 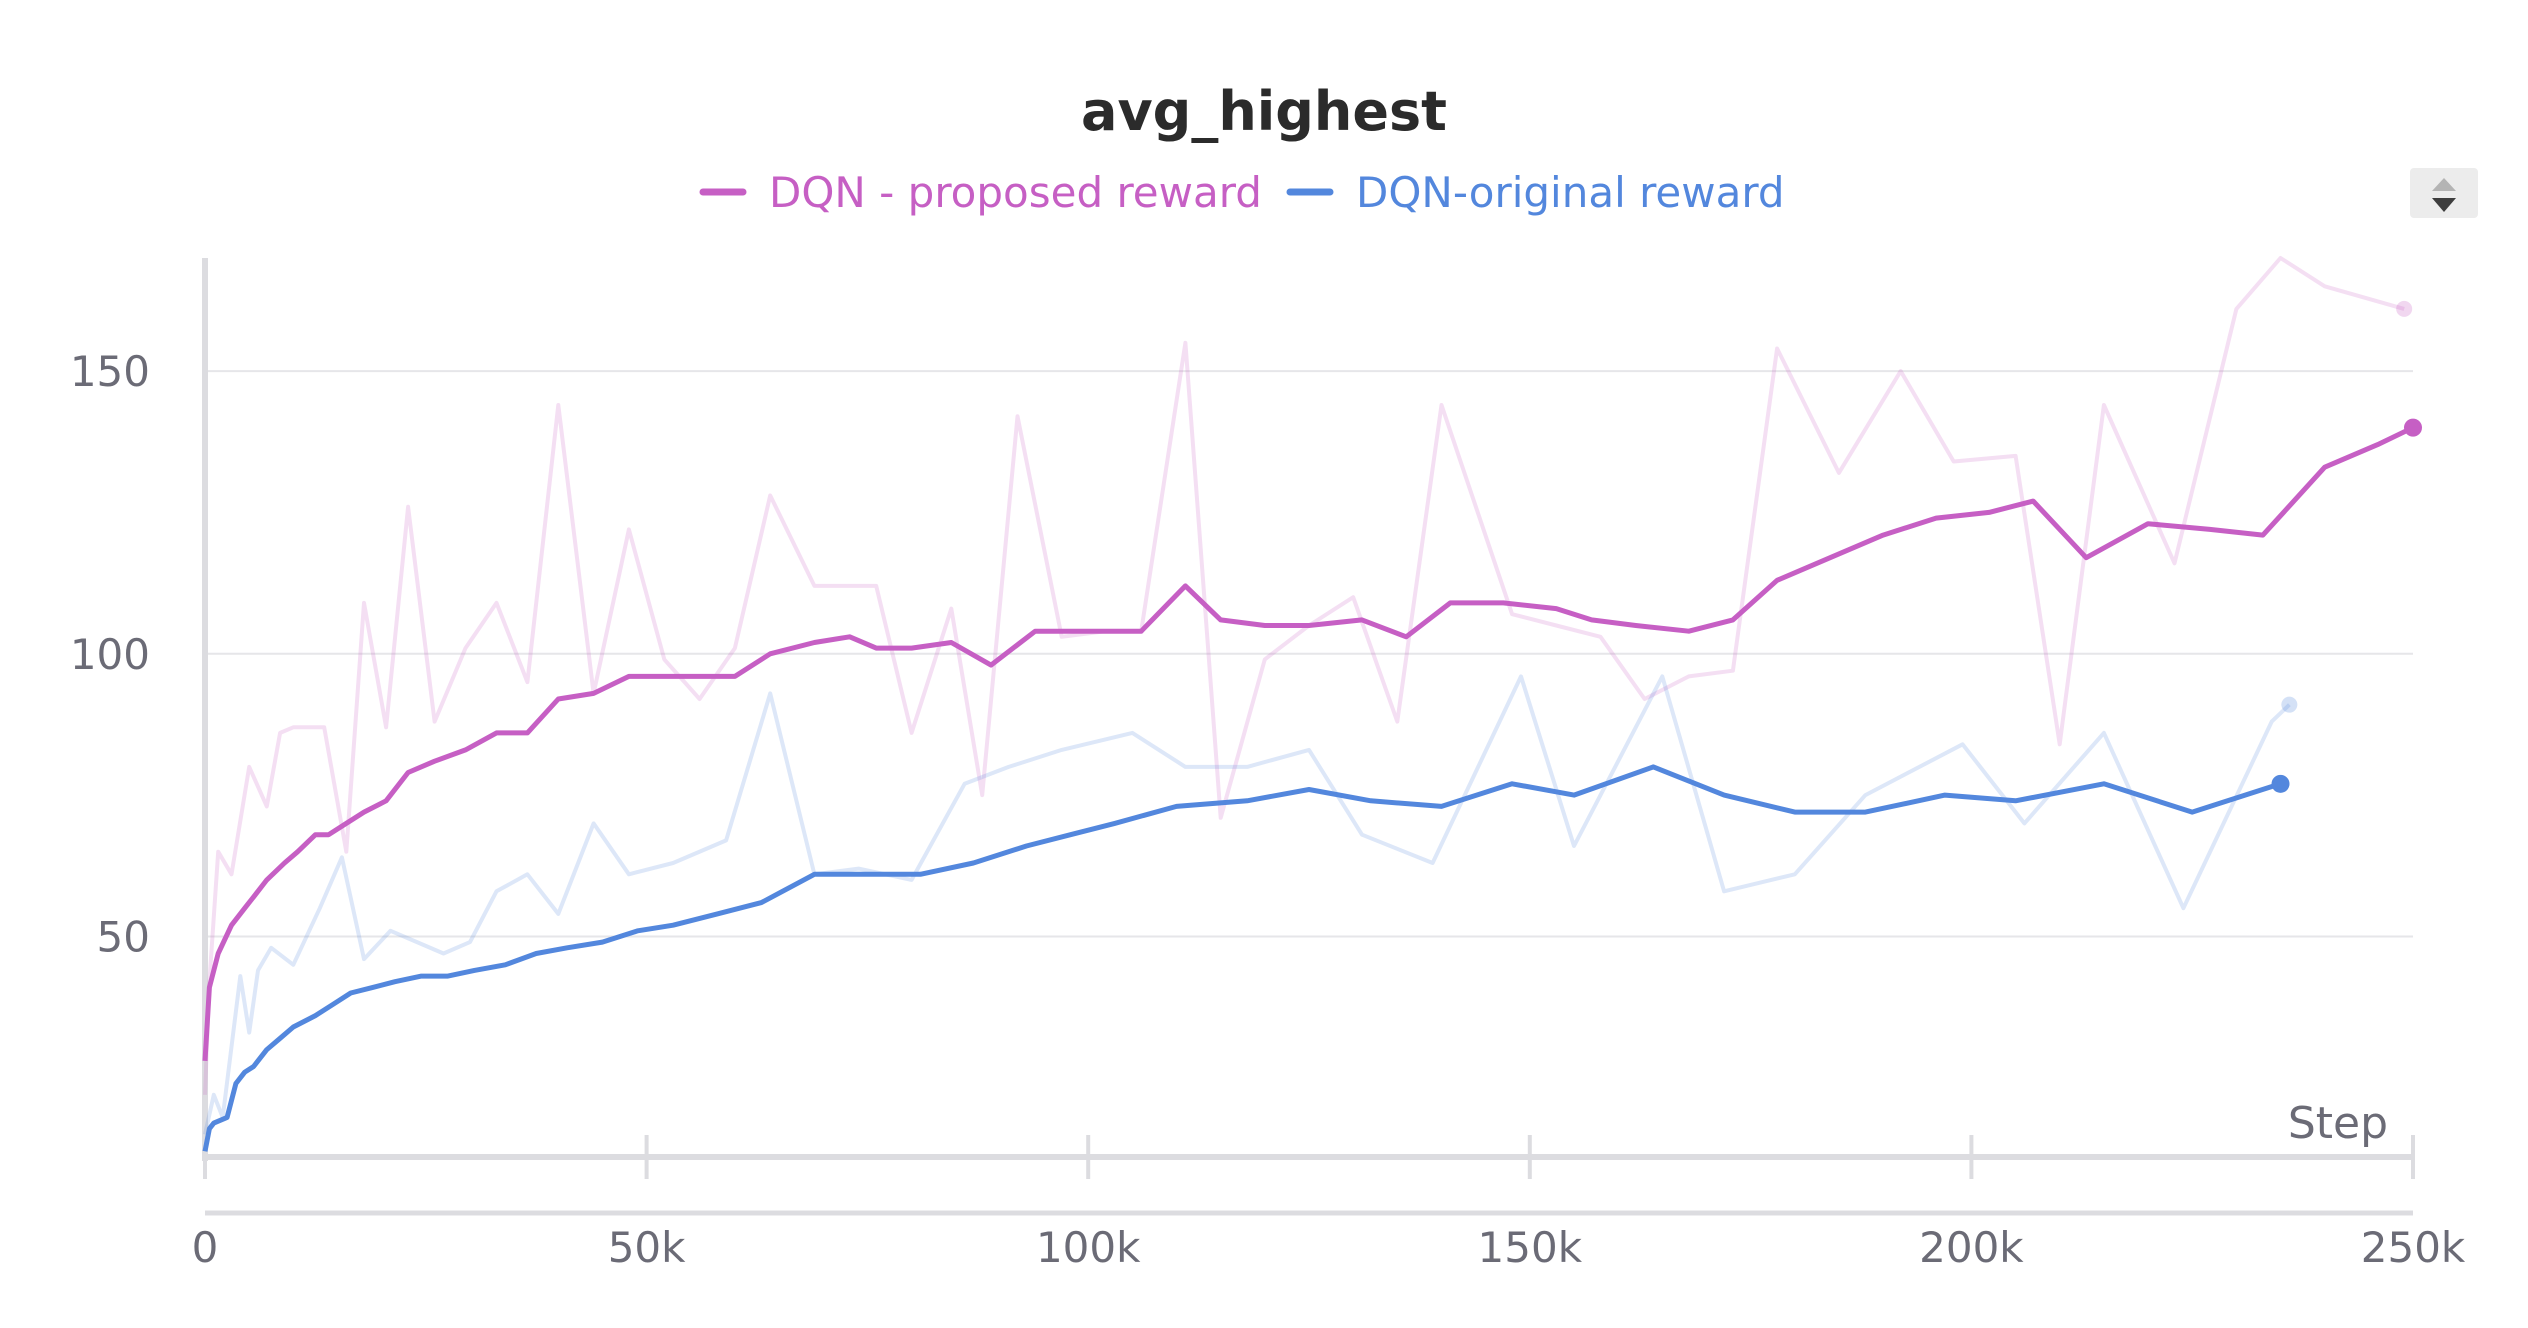 I want to click on y-tick-label: 50, so click(x=123, y=936).